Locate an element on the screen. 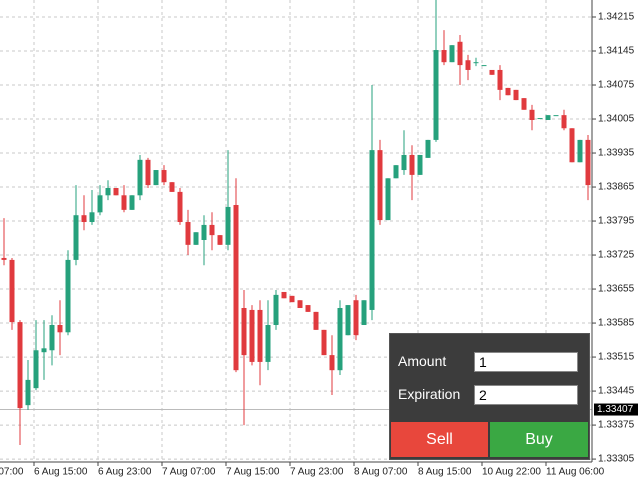  x-tick-label: 10 Aug 22:00 is located at coordinates (511, 472).